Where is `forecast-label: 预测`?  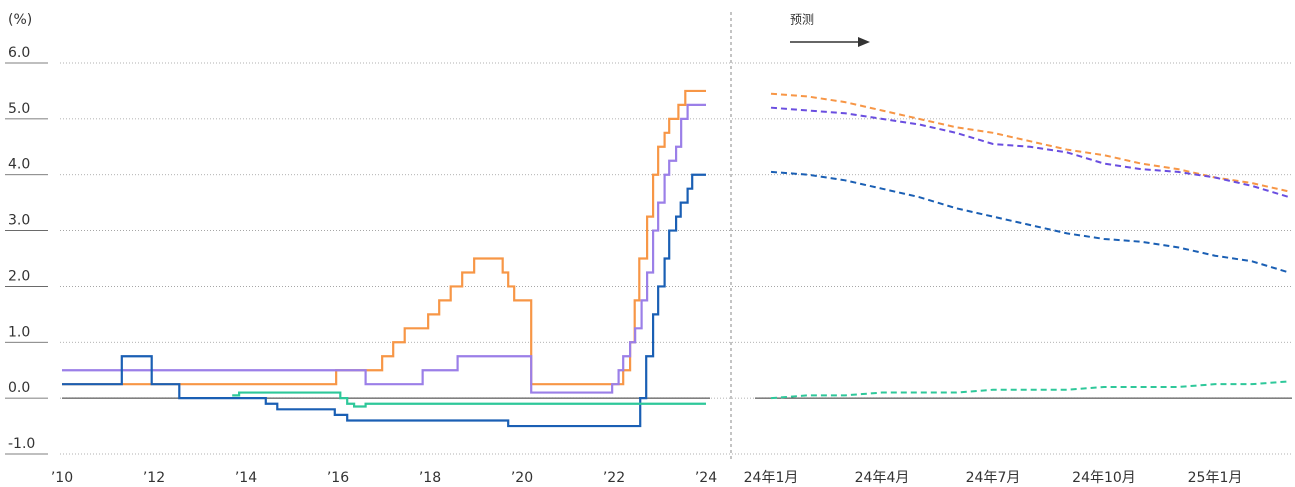
forecast-label: 预测 is located at coordinates (802, 20).